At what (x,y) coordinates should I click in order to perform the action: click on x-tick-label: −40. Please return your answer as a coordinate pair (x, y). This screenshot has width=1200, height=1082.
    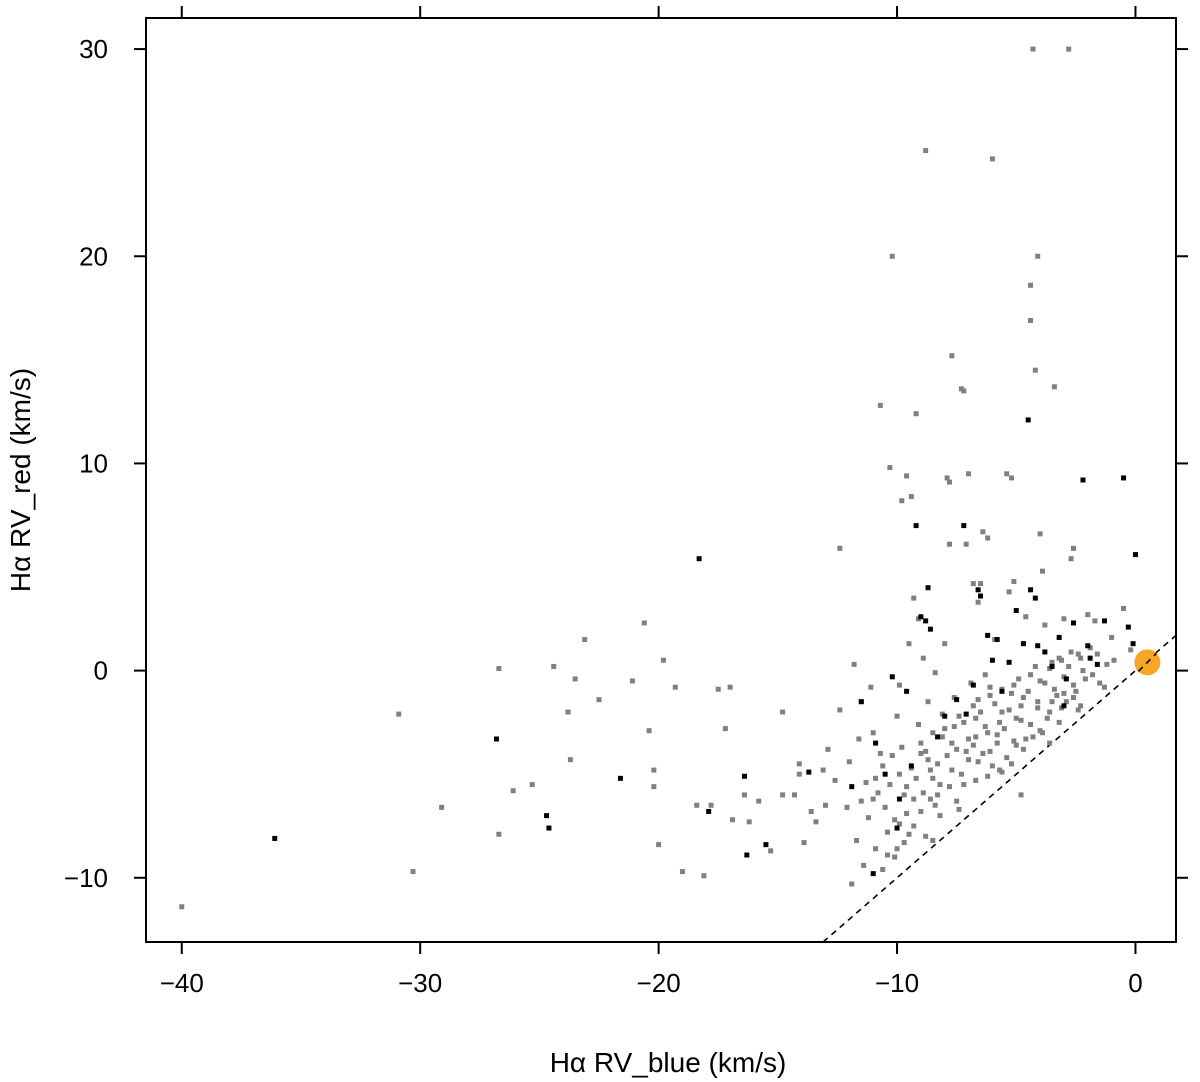
    Looking at the image, I should click on (182, 983).